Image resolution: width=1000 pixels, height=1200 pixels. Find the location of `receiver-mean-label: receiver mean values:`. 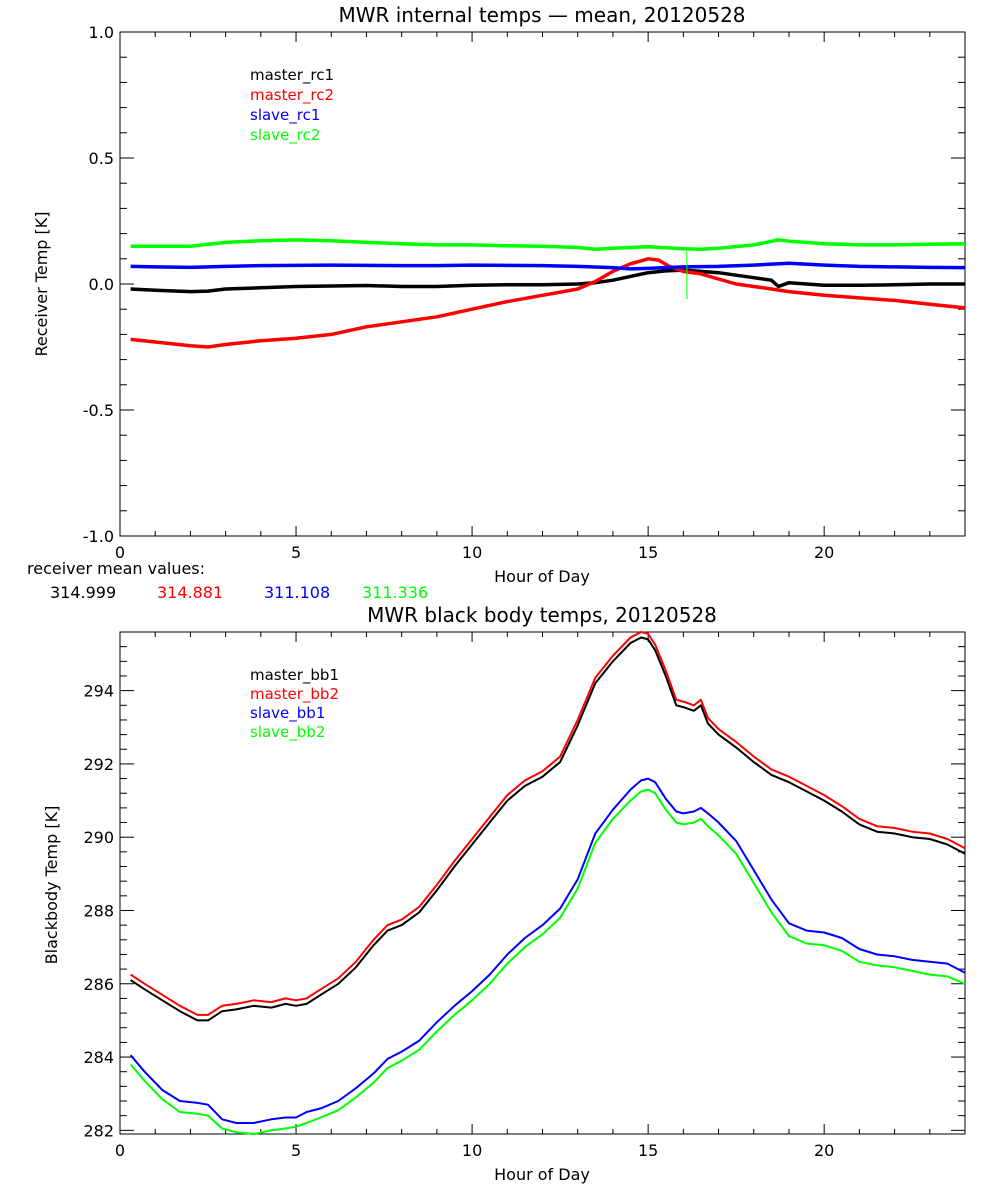

receiver-mean-label: receiver mean values: is located at coordinates (116, 568).